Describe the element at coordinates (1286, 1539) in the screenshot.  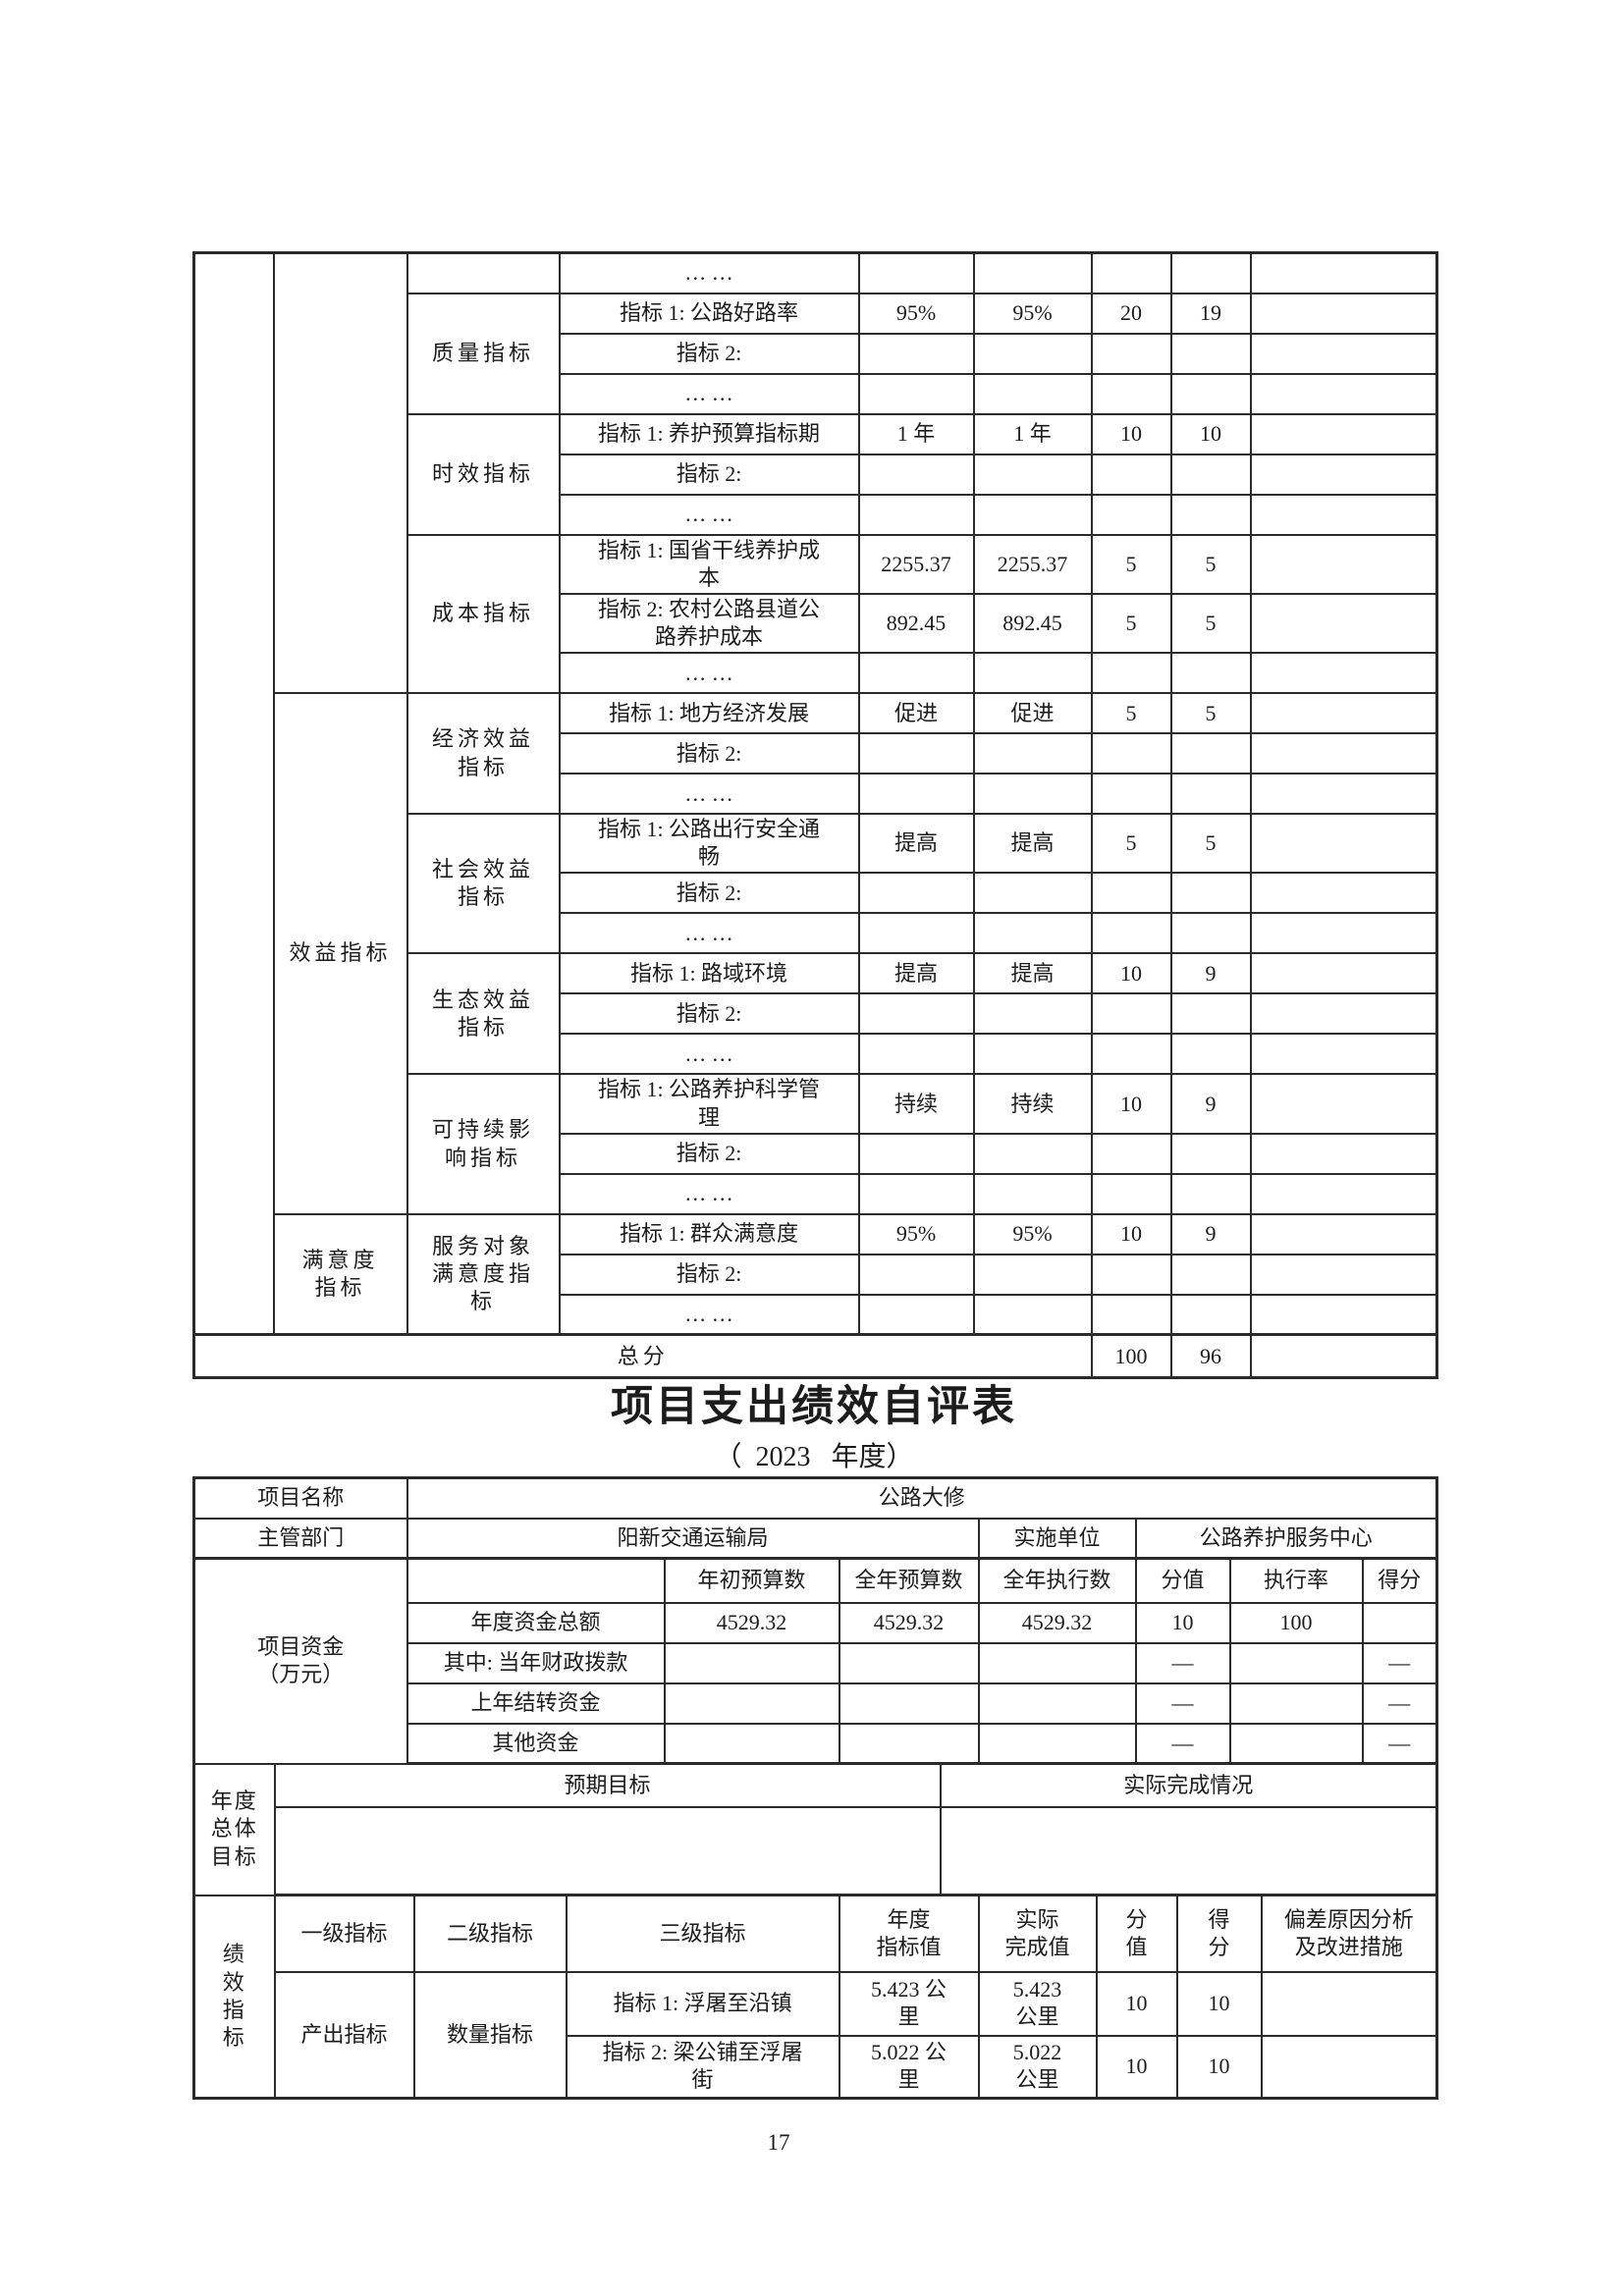
I see `impl-unit-value: 公路养护服务中心` at that location.